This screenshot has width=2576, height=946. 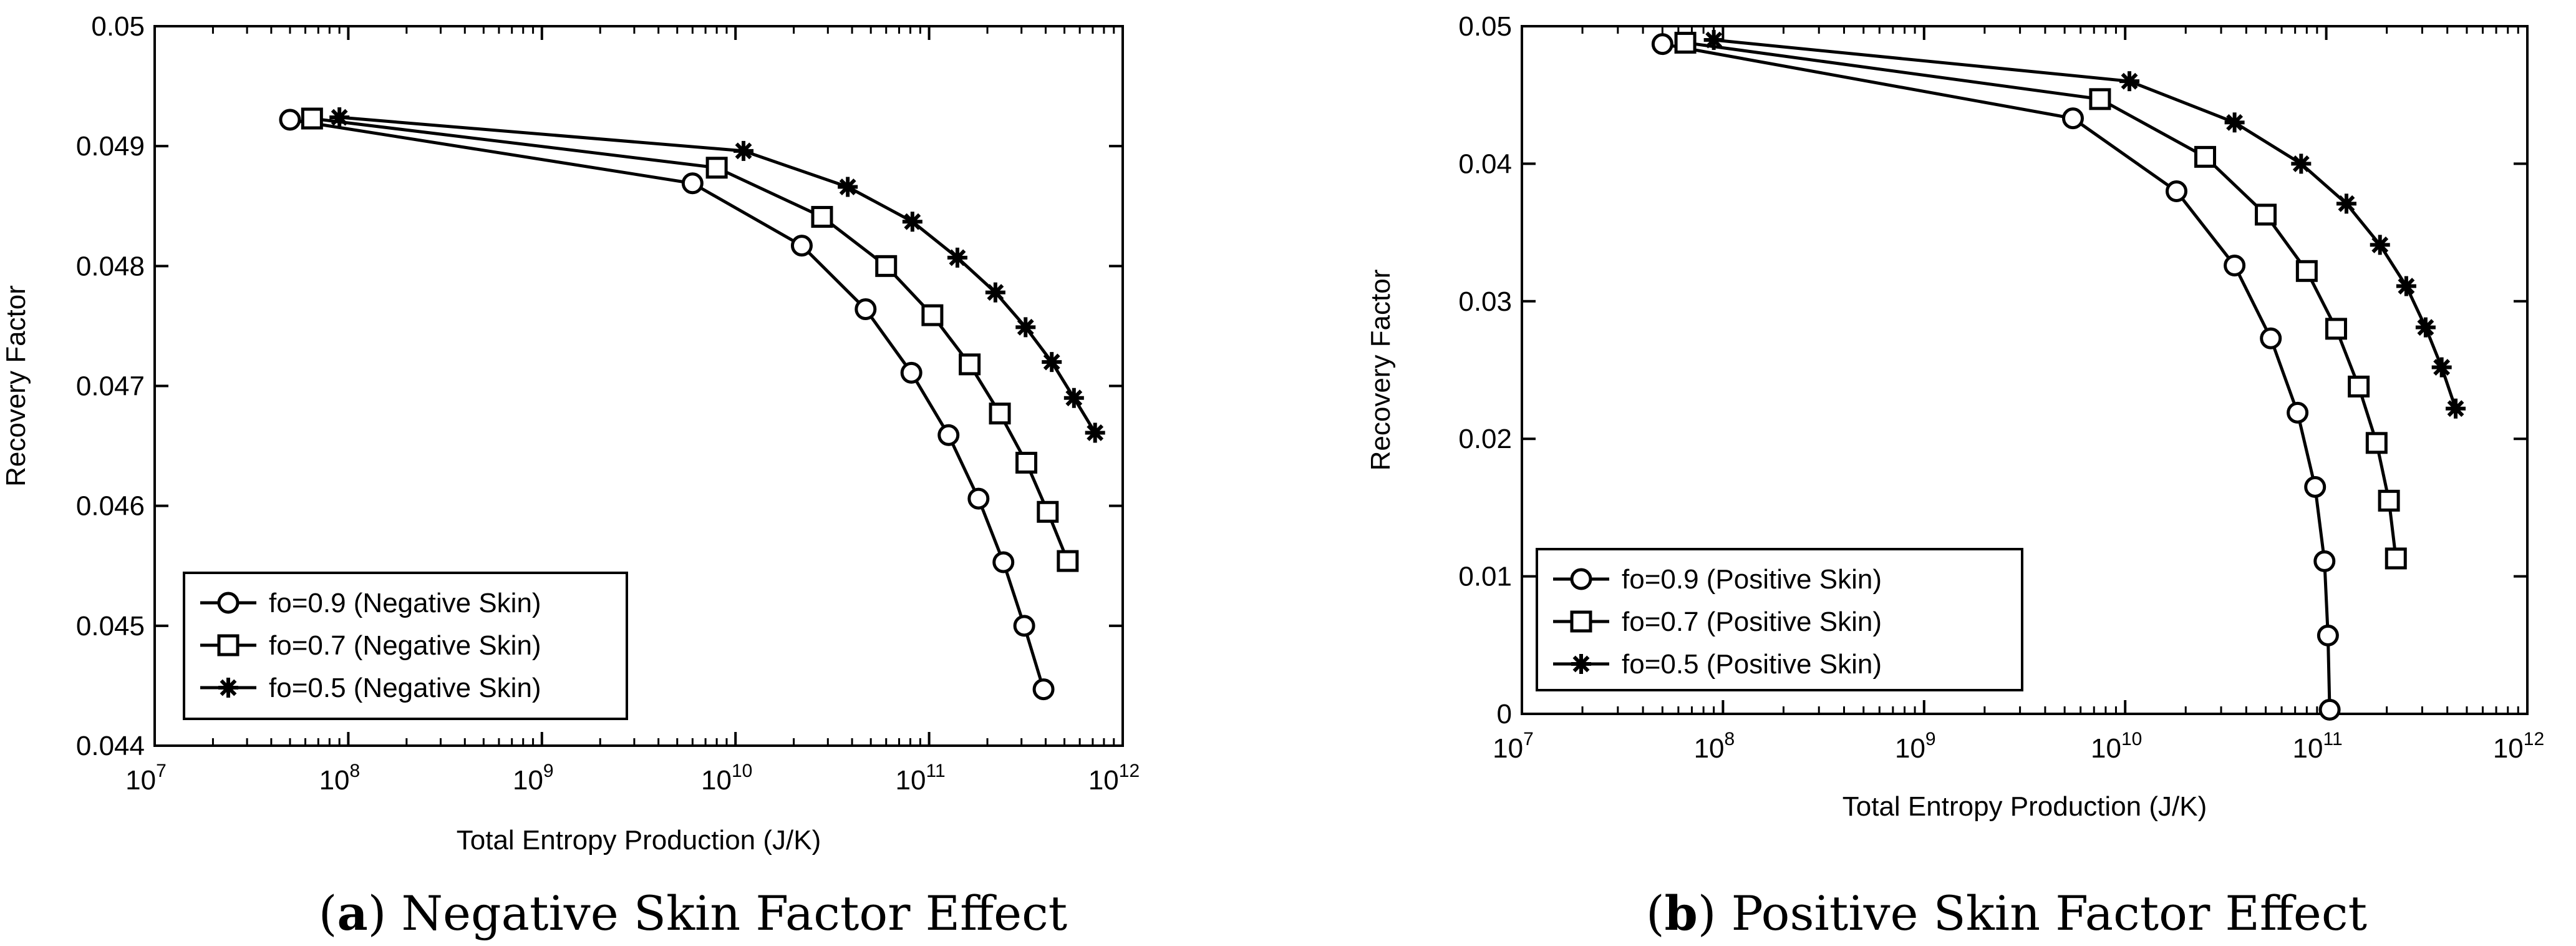 What do you see at coordinates (2041, 913) in the screenshot?
I see `caption-text: Positive Skin Factor Effect` at bounding box center [2041, 913].